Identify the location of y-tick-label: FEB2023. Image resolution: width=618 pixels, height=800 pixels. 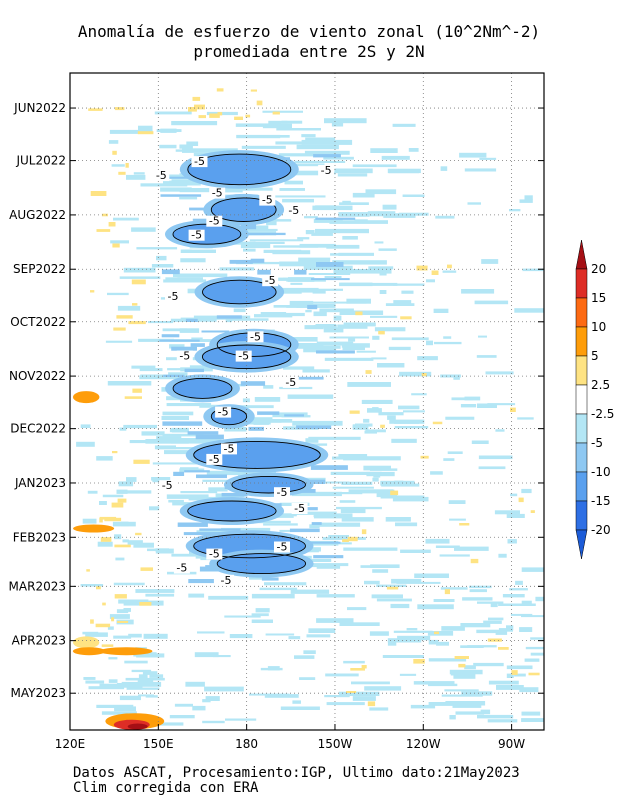
(39, 537).